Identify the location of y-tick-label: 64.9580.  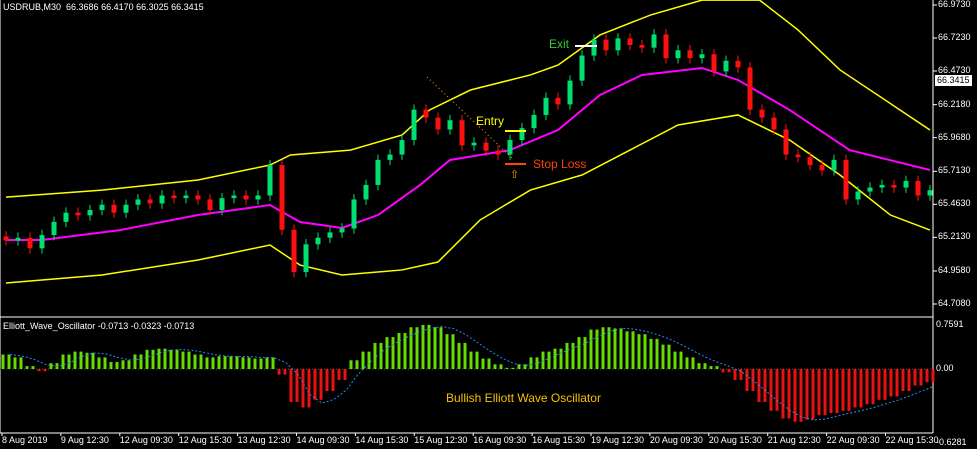
(954, 269).